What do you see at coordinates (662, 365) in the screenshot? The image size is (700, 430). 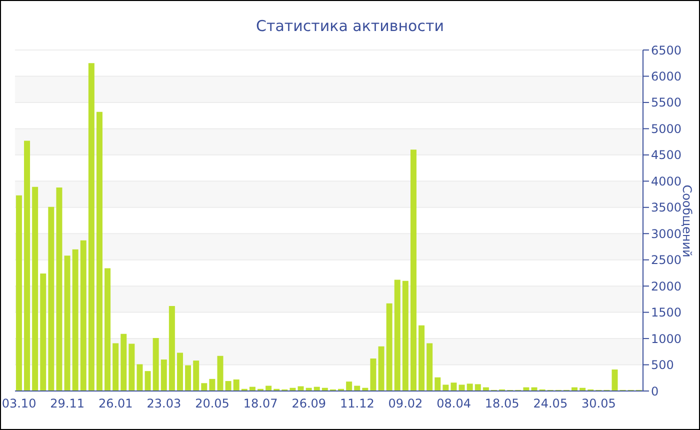 I see `y-tick-label: 500` at bounding box center [662, 365].